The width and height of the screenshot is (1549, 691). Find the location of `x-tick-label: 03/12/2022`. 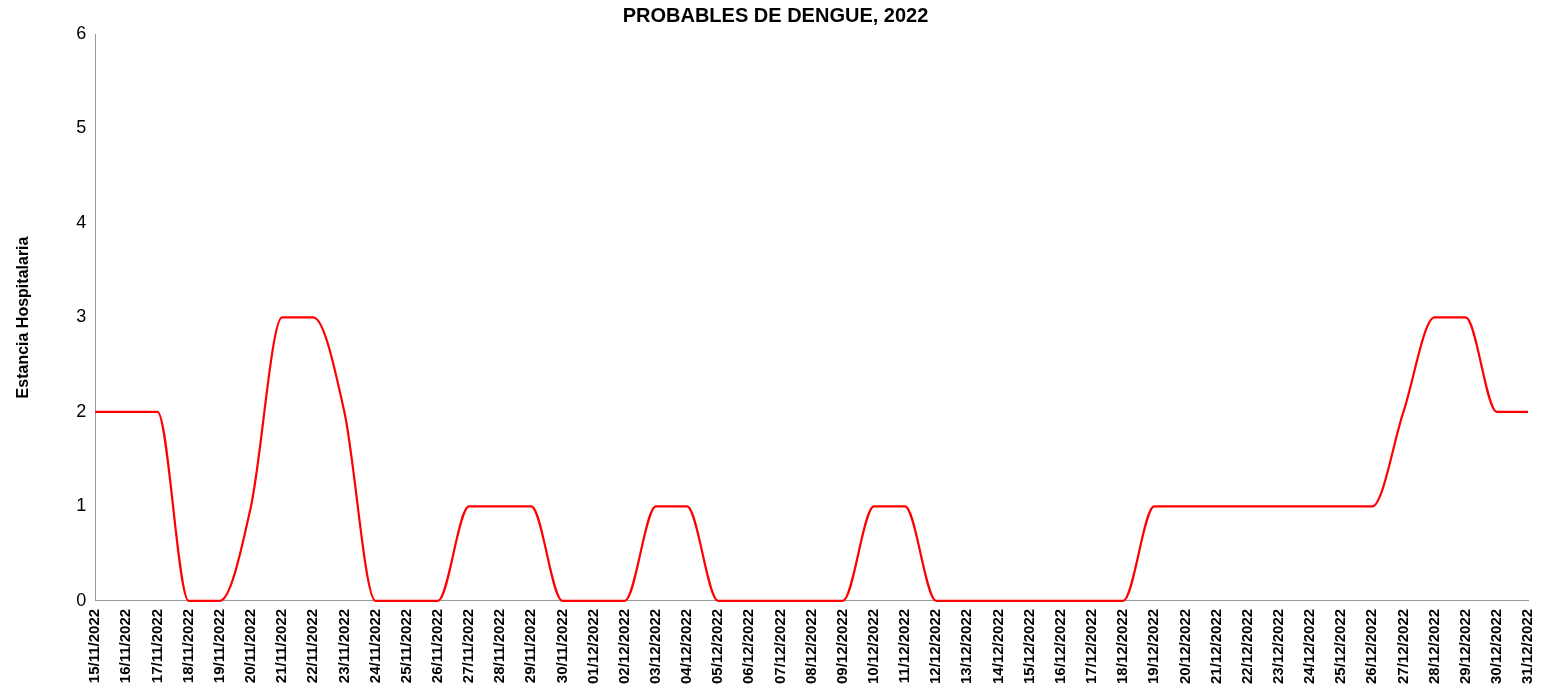

x-tick-label: 03/12/2022 is located at coordinates (655, 646).